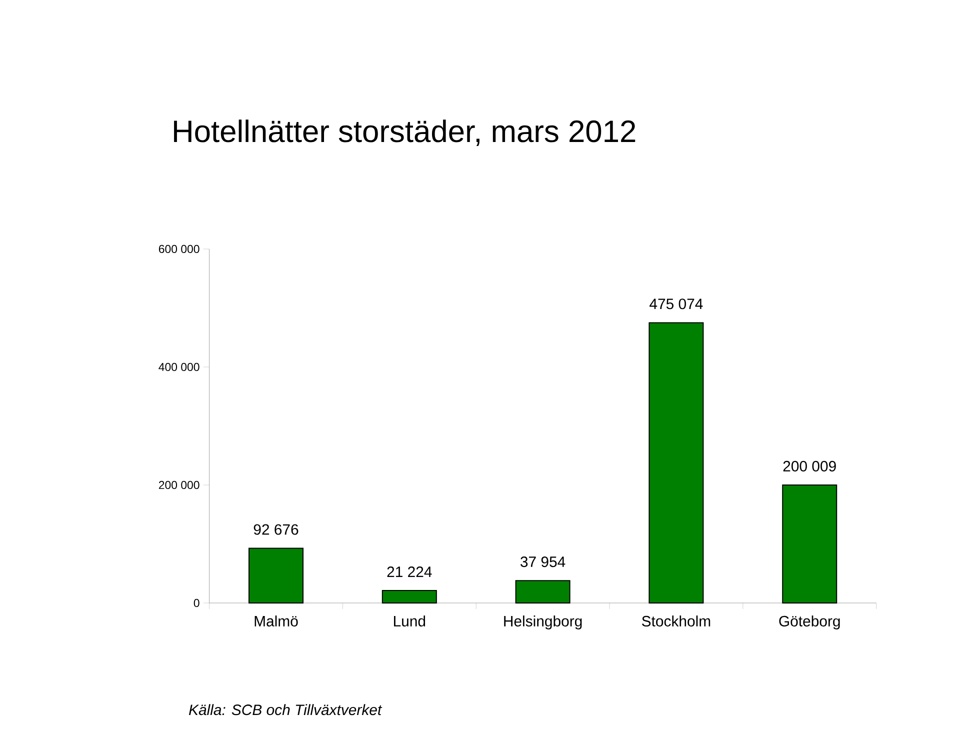 This screenshot has height=749, width=959. What do you see at coordinates (543, 623) in the screenshot?
I see `x-tick-label: Helsingborg` at bounding box center [543, 623].